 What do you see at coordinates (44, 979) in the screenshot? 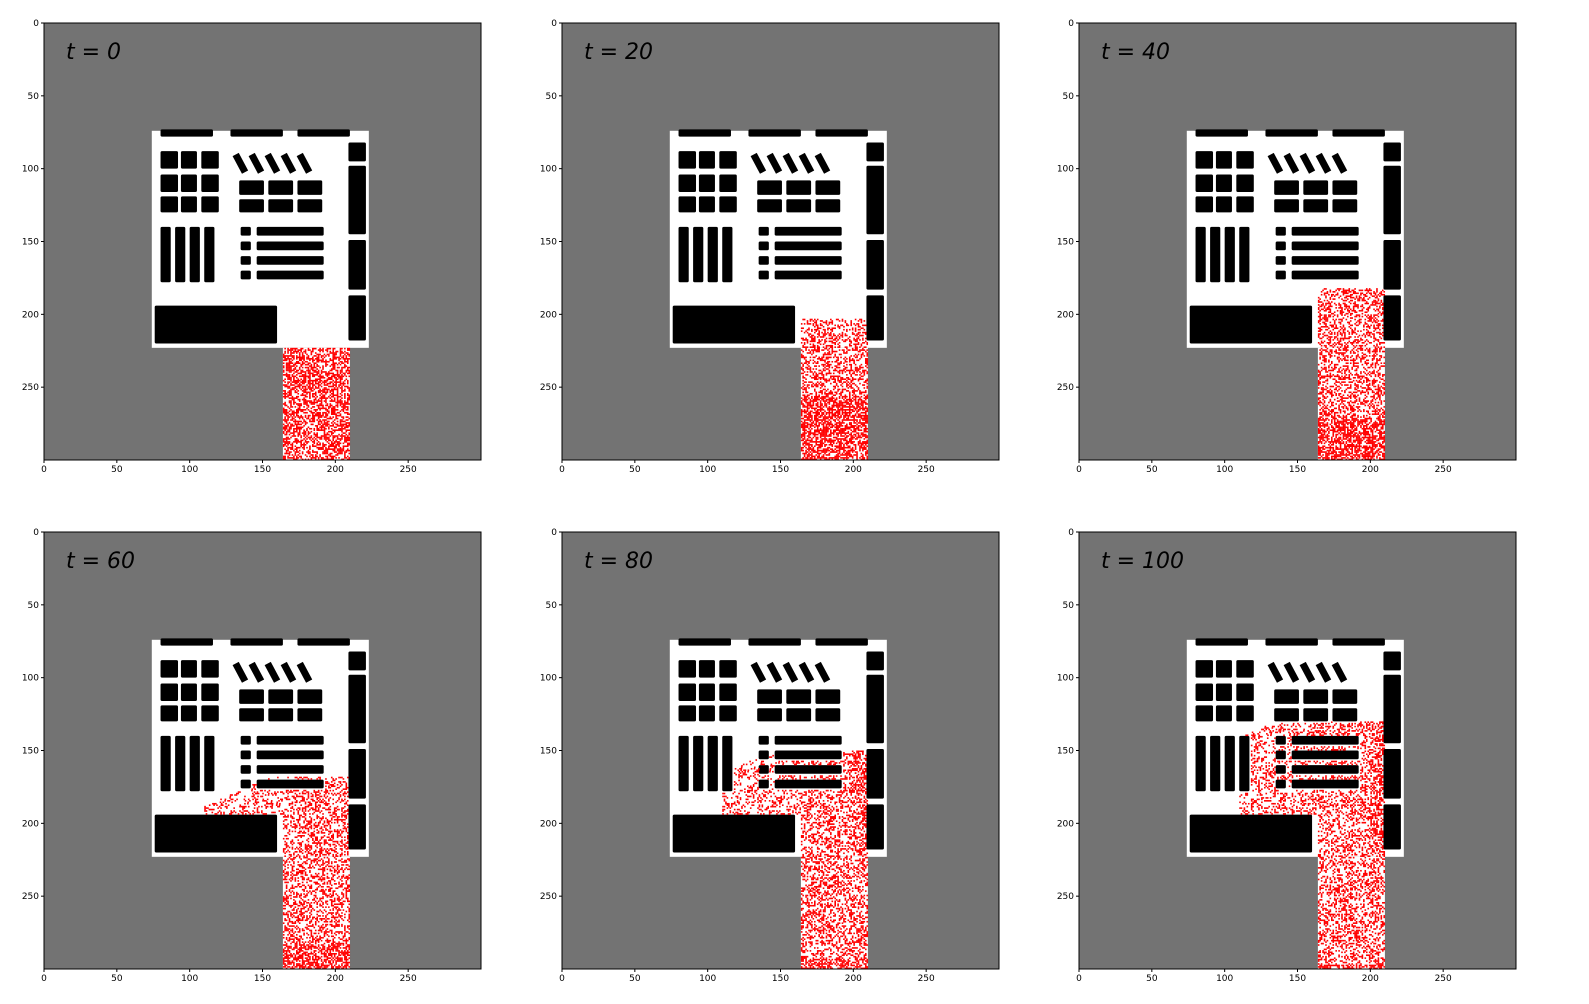
I see `x-tick-label: 0` at bounding box center [44, 979].